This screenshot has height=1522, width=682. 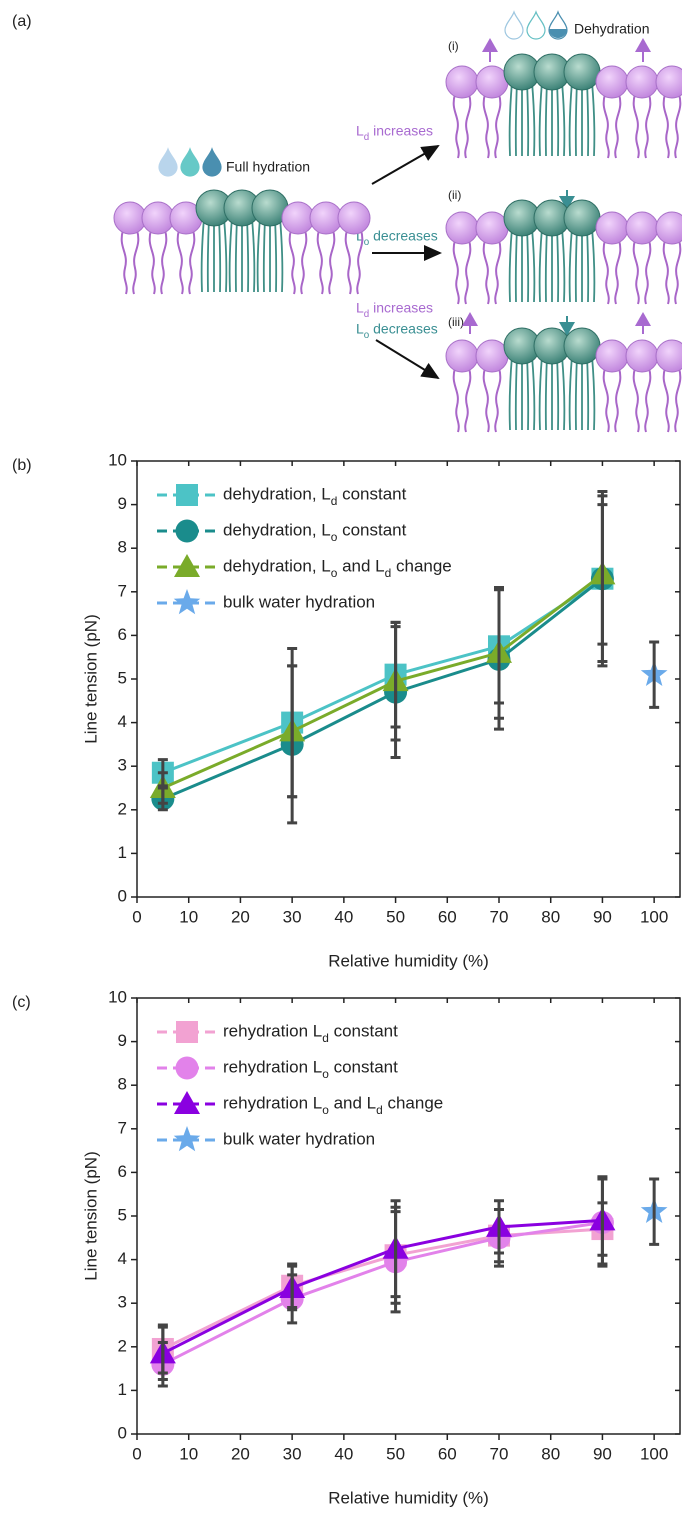 What do you see at coordinates (90, 1215) in the screenshot?
I see `y-axis-title: Line tension (pN)` at bounding box center [90, 1215].